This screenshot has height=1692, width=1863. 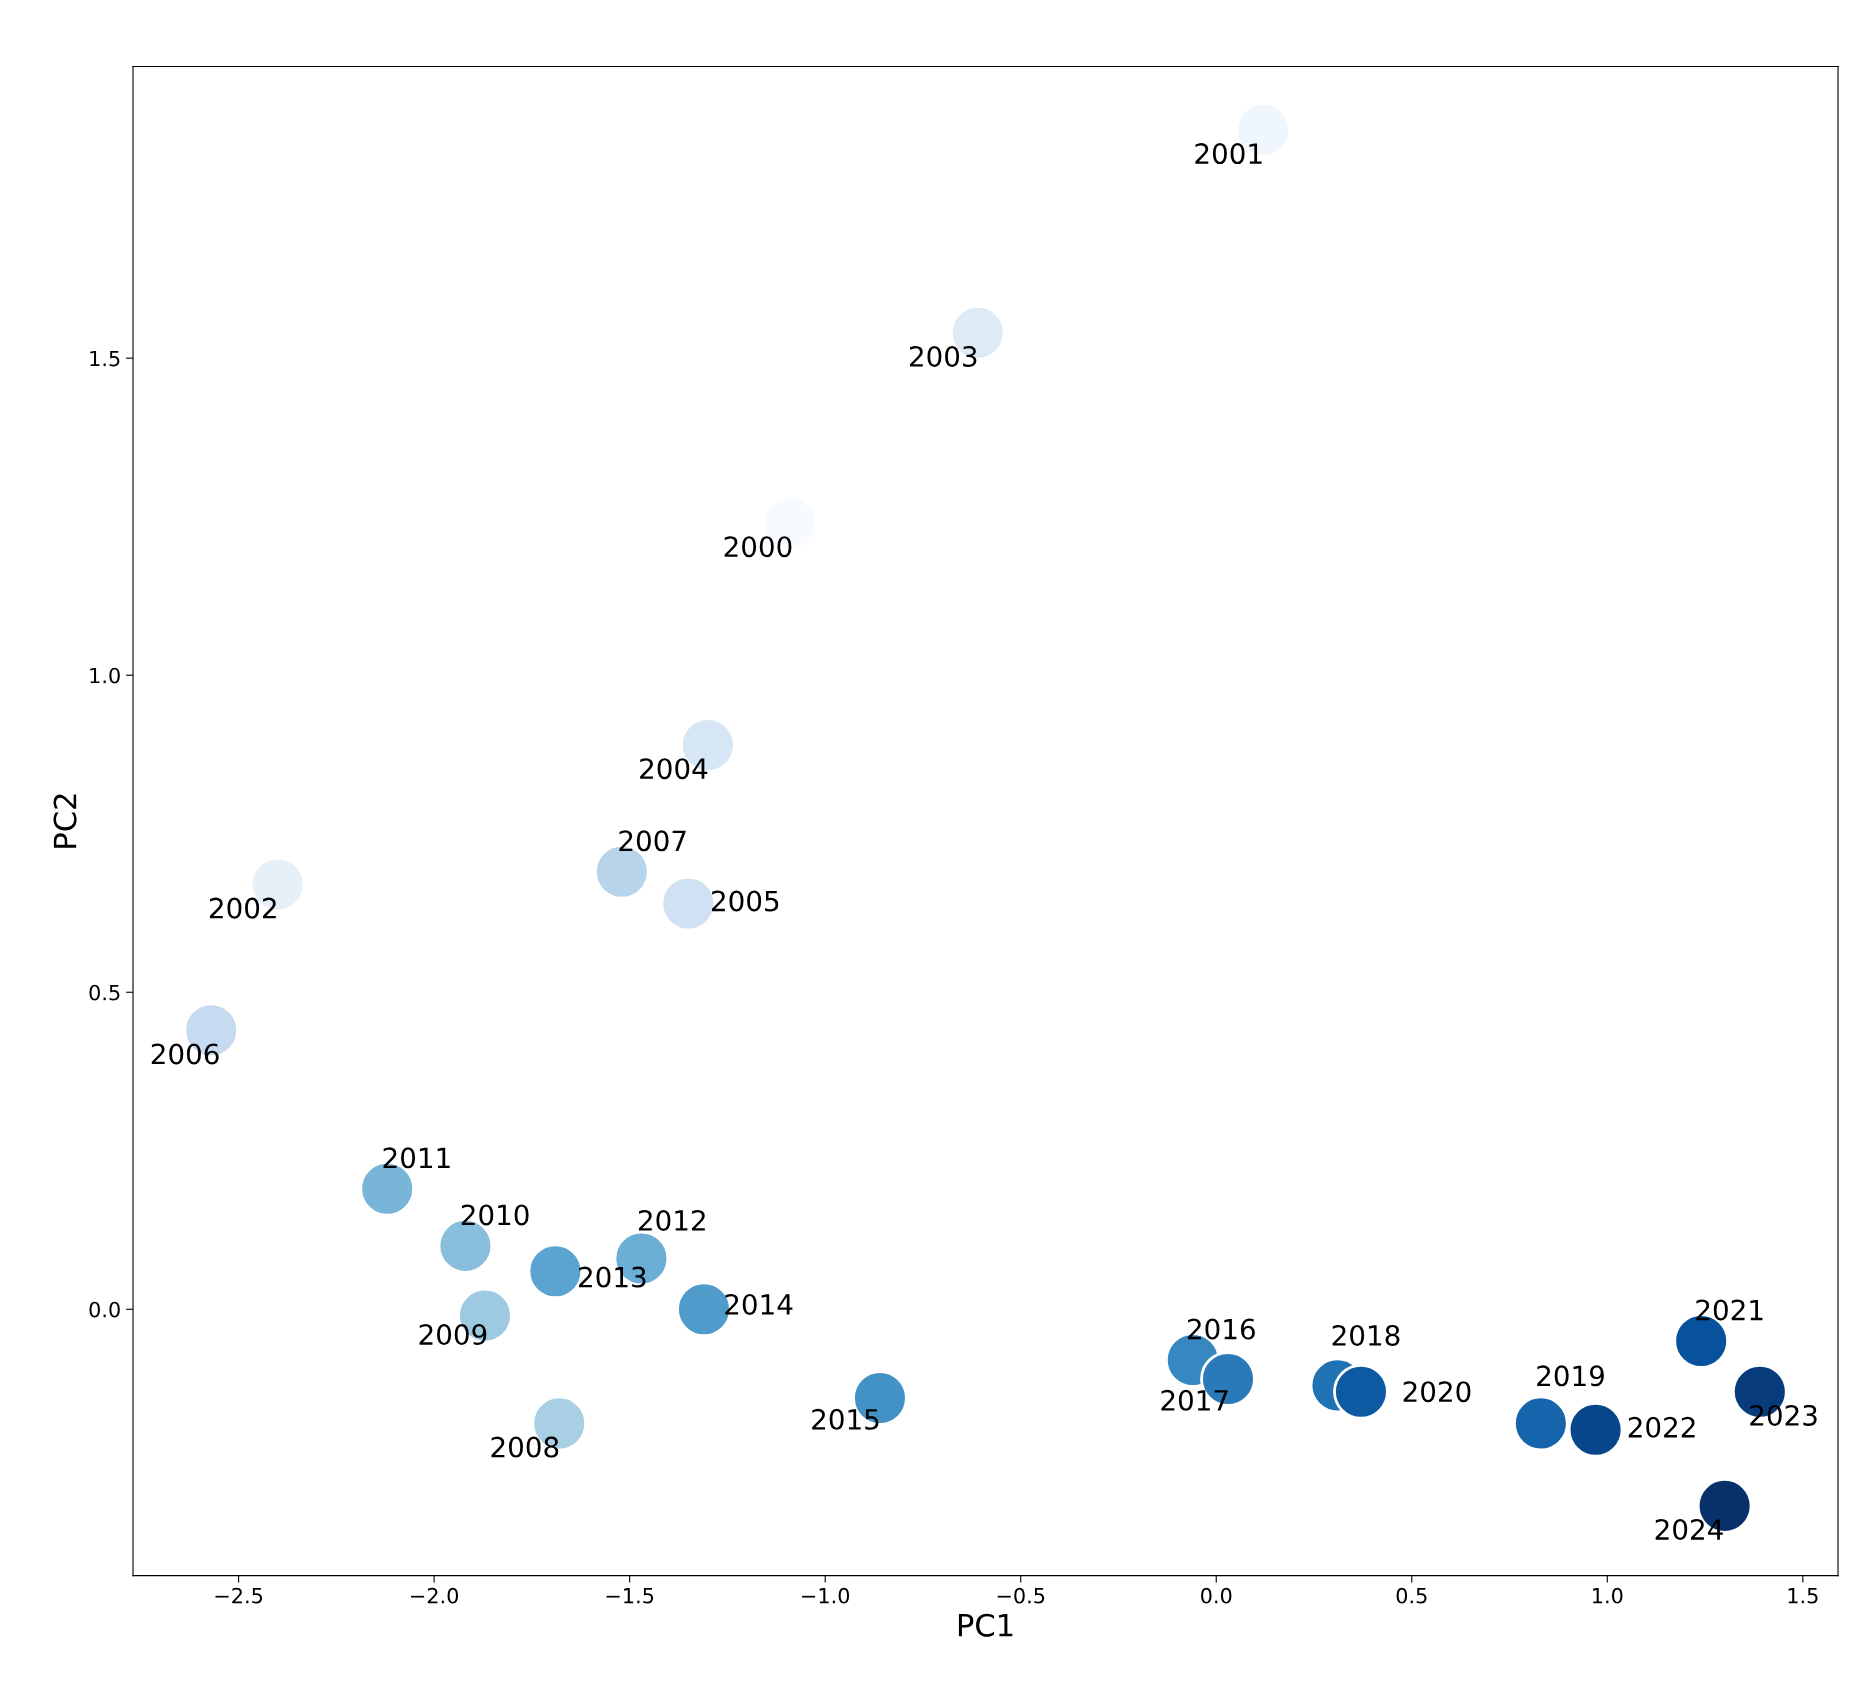 I want to click on annotation: 2000, so click(x=758, y=547).